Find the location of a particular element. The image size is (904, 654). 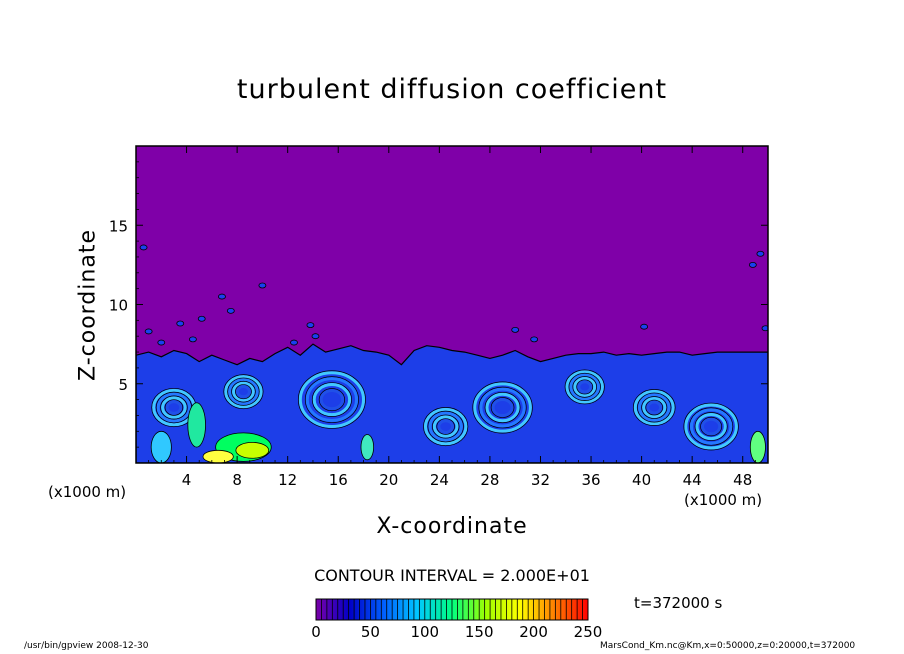

colorbar-tick-label: 200 is located at coordinates (533, 632).